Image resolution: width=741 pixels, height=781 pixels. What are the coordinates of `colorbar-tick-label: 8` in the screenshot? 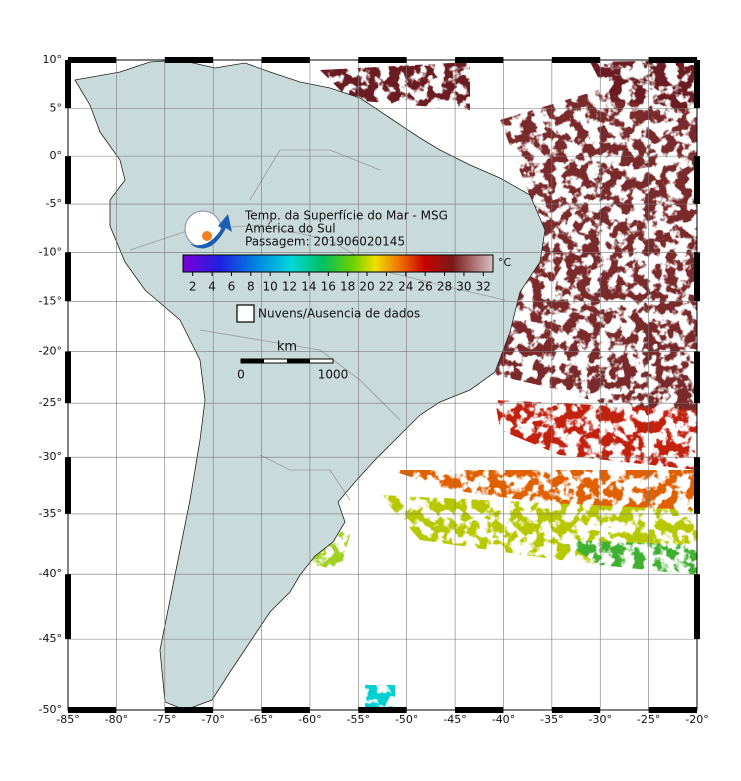 It's located at (251, 287).